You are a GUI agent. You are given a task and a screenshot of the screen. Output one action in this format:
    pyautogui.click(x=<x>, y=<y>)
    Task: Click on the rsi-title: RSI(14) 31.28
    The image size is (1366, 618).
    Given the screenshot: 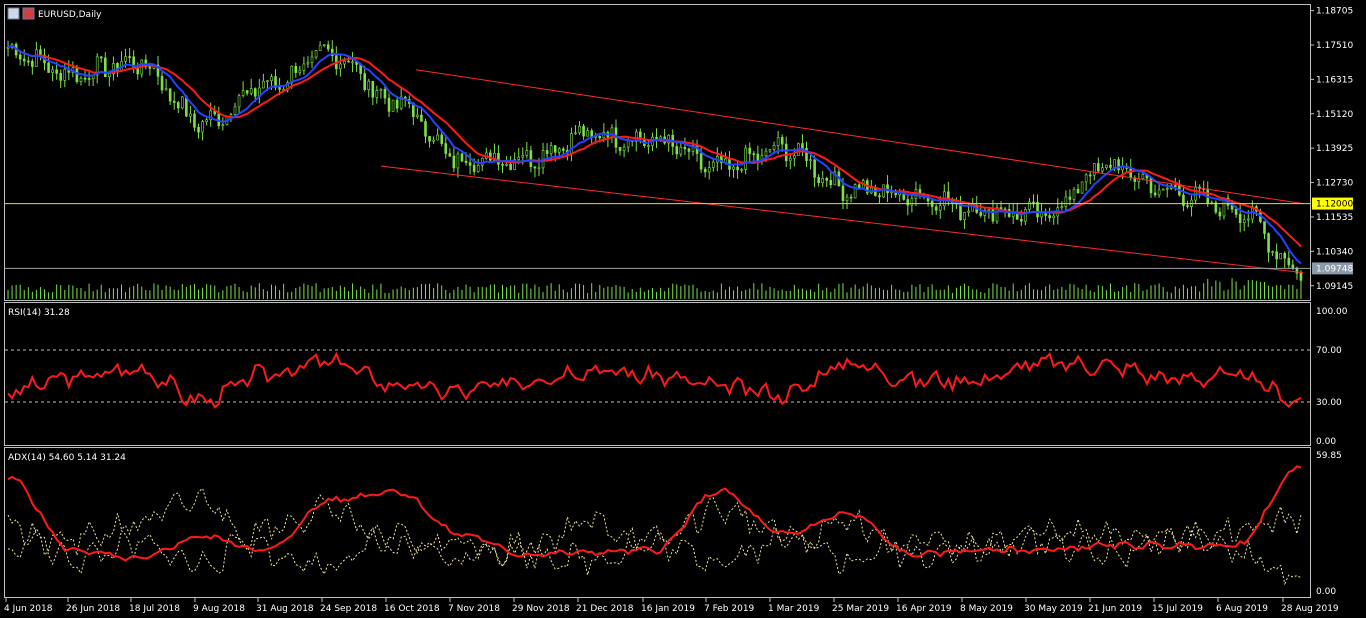 What is the action you would take?
    pyautogui.click(x=39, y=313)
    